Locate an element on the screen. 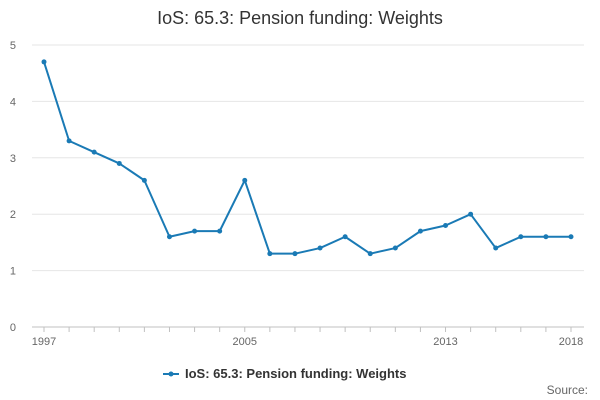  data-point-2006 is located at coordinates (270, 254).